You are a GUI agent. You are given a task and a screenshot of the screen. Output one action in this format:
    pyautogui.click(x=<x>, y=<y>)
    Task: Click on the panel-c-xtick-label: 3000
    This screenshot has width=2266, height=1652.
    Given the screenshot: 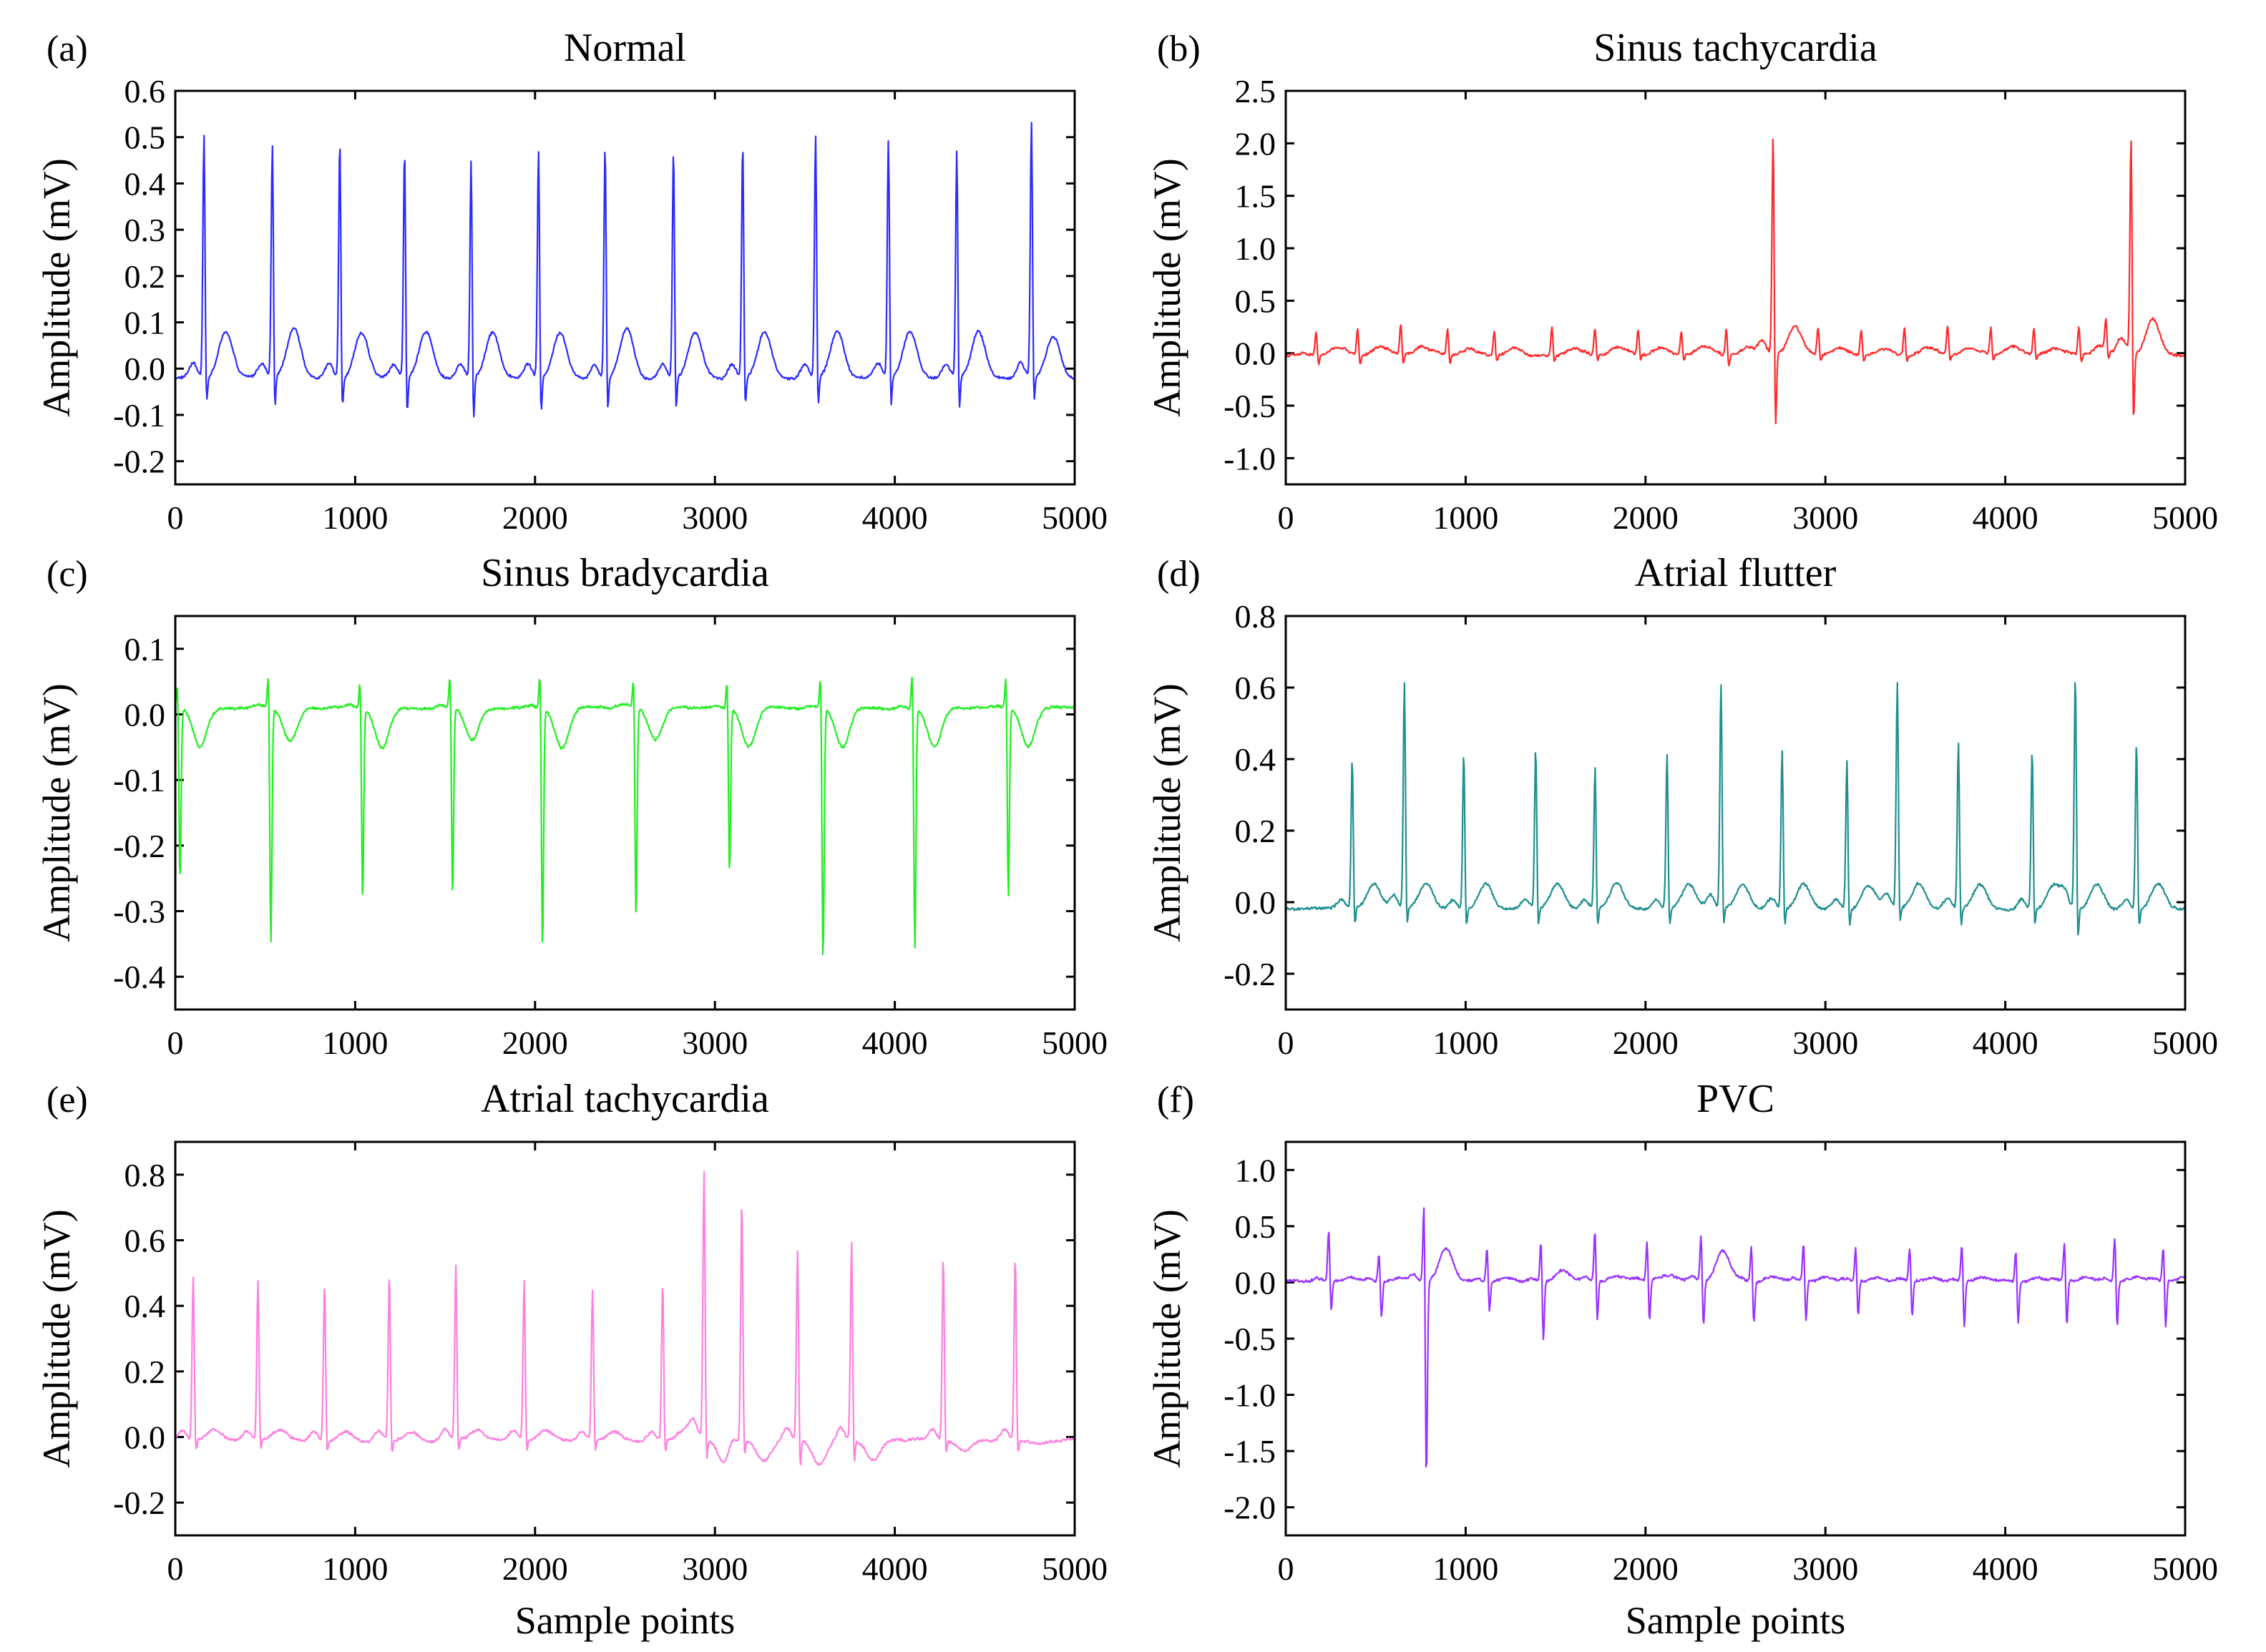 What is the action you would take?
    pyautogui.click(x=715, y=1043)
    